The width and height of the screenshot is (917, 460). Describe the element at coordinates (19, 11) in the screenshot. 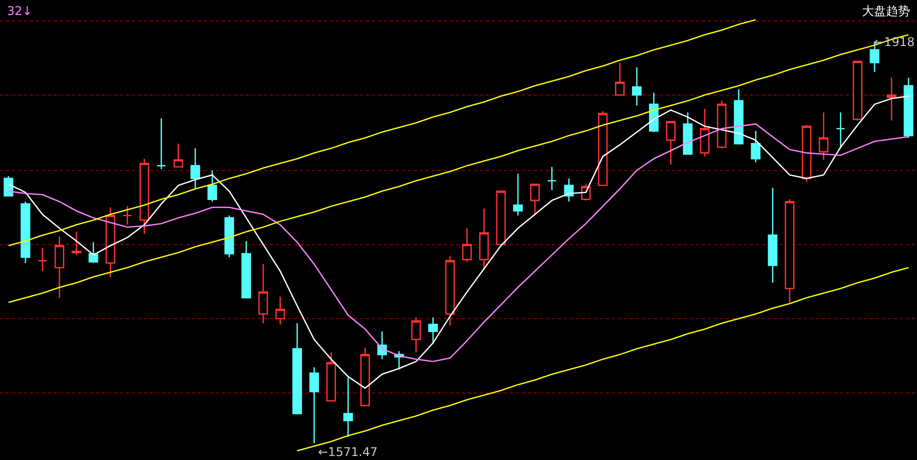

I see `annotation: 32↓` at that location.